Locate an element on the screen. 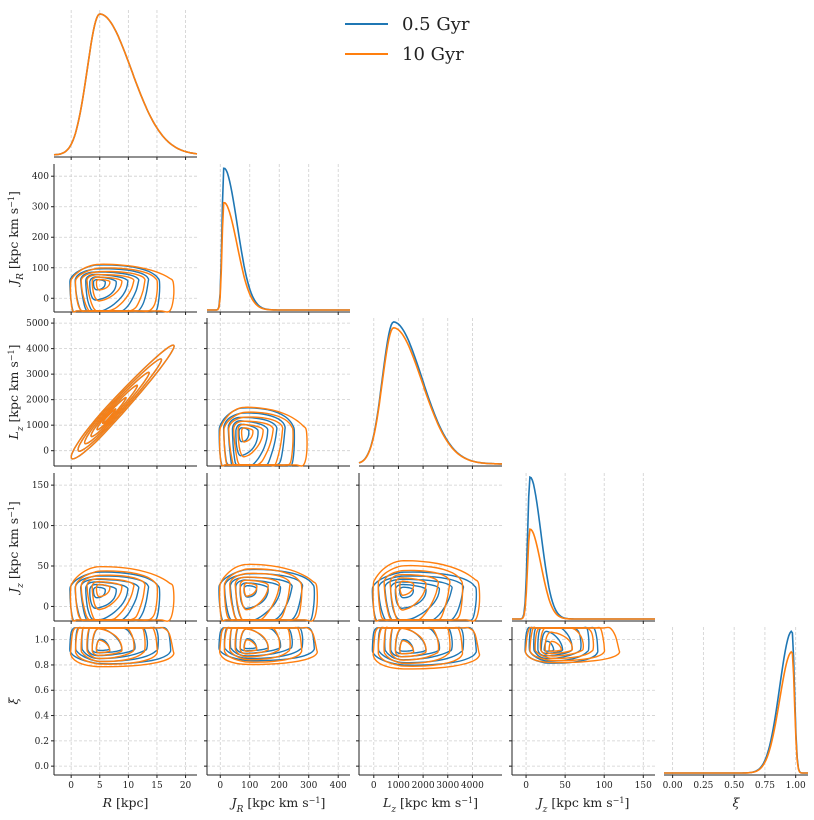 The height and width of the screenshot is (820, 814). y-tick-label-JR: 200 is located at coordinates (40, 238).